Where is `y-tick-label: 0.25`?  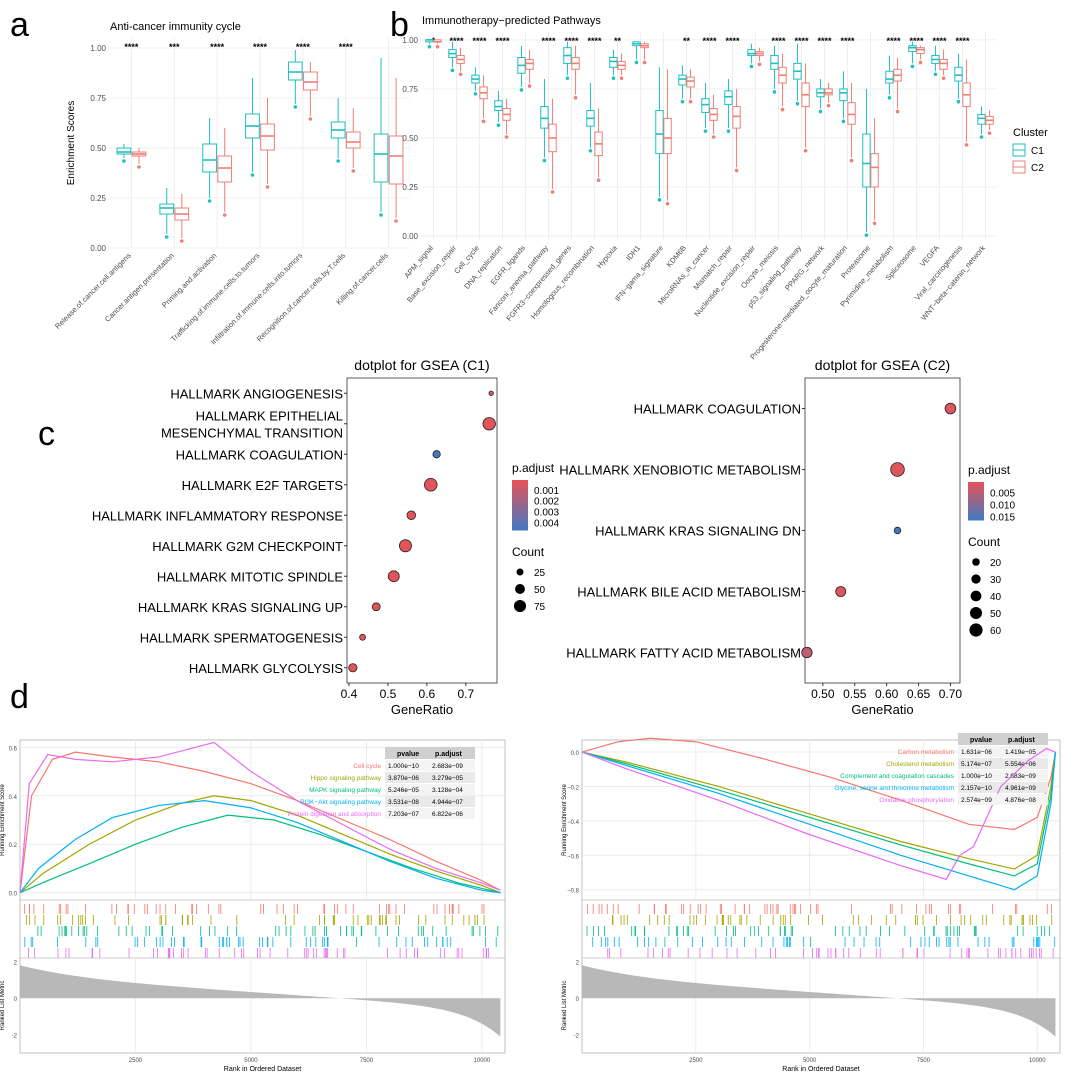
y-tick-label: 0.25 is located at coordinates (410, 187).